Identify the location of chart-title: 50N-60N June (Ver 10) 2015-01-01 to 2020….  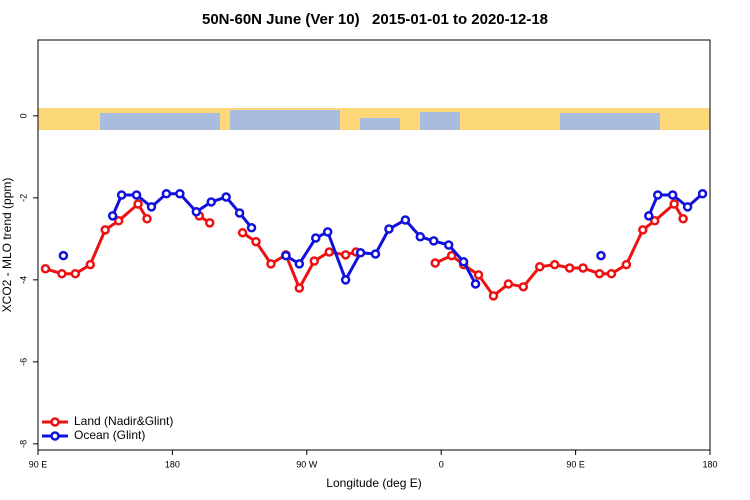
(375, 19).